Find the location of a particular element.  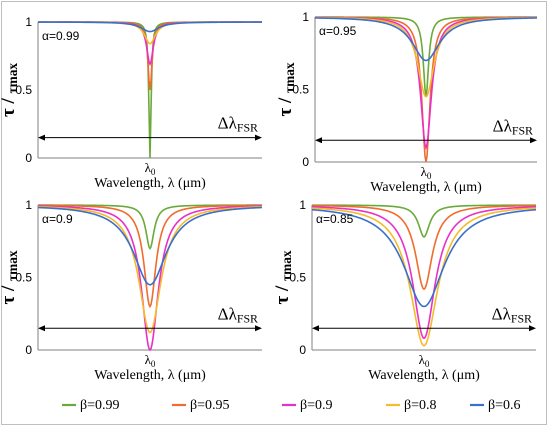

alpha-label: α=0.99 is located at coordinates (61, 36).